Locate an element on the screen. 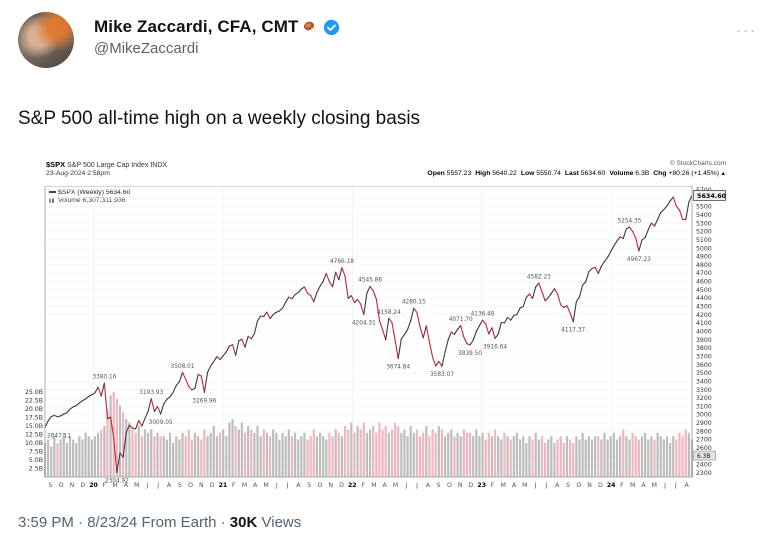 Image resolution: width=773 pixels, height=552 pixels. svg-text: 20.0B is located at coordinates (34, 409).